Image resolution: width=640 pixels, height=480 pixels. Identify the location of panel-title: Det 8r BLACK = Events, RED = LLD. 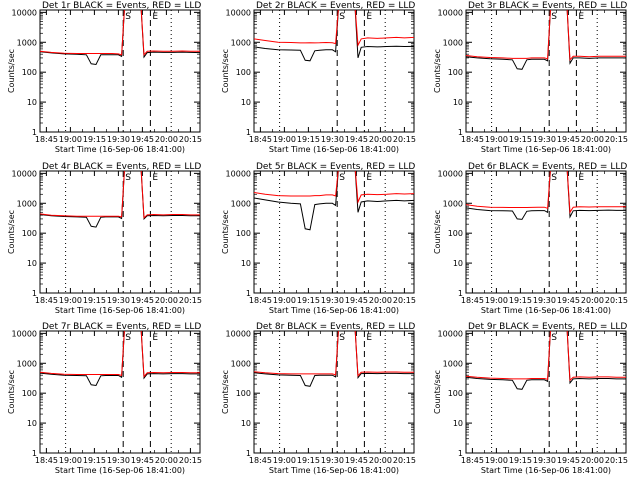
(335, 327).